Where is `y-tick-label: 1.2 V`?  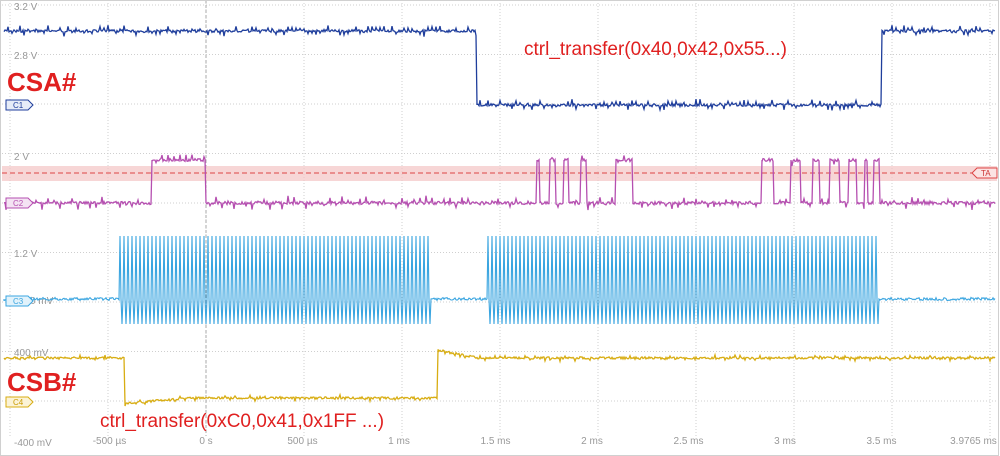 y-tick-label: 1.2 V is located at coordinates (26, 254).